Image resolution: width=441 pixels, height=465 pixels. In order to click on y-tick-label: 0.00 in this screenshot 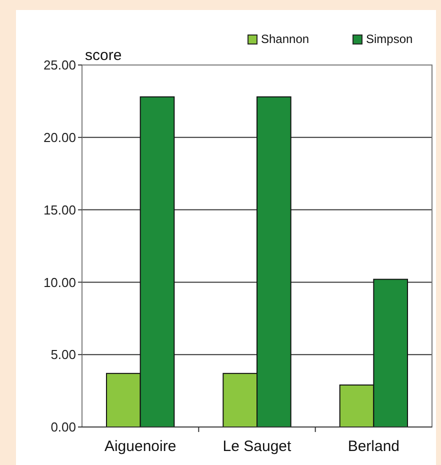, I will do `click(63, 427)`.